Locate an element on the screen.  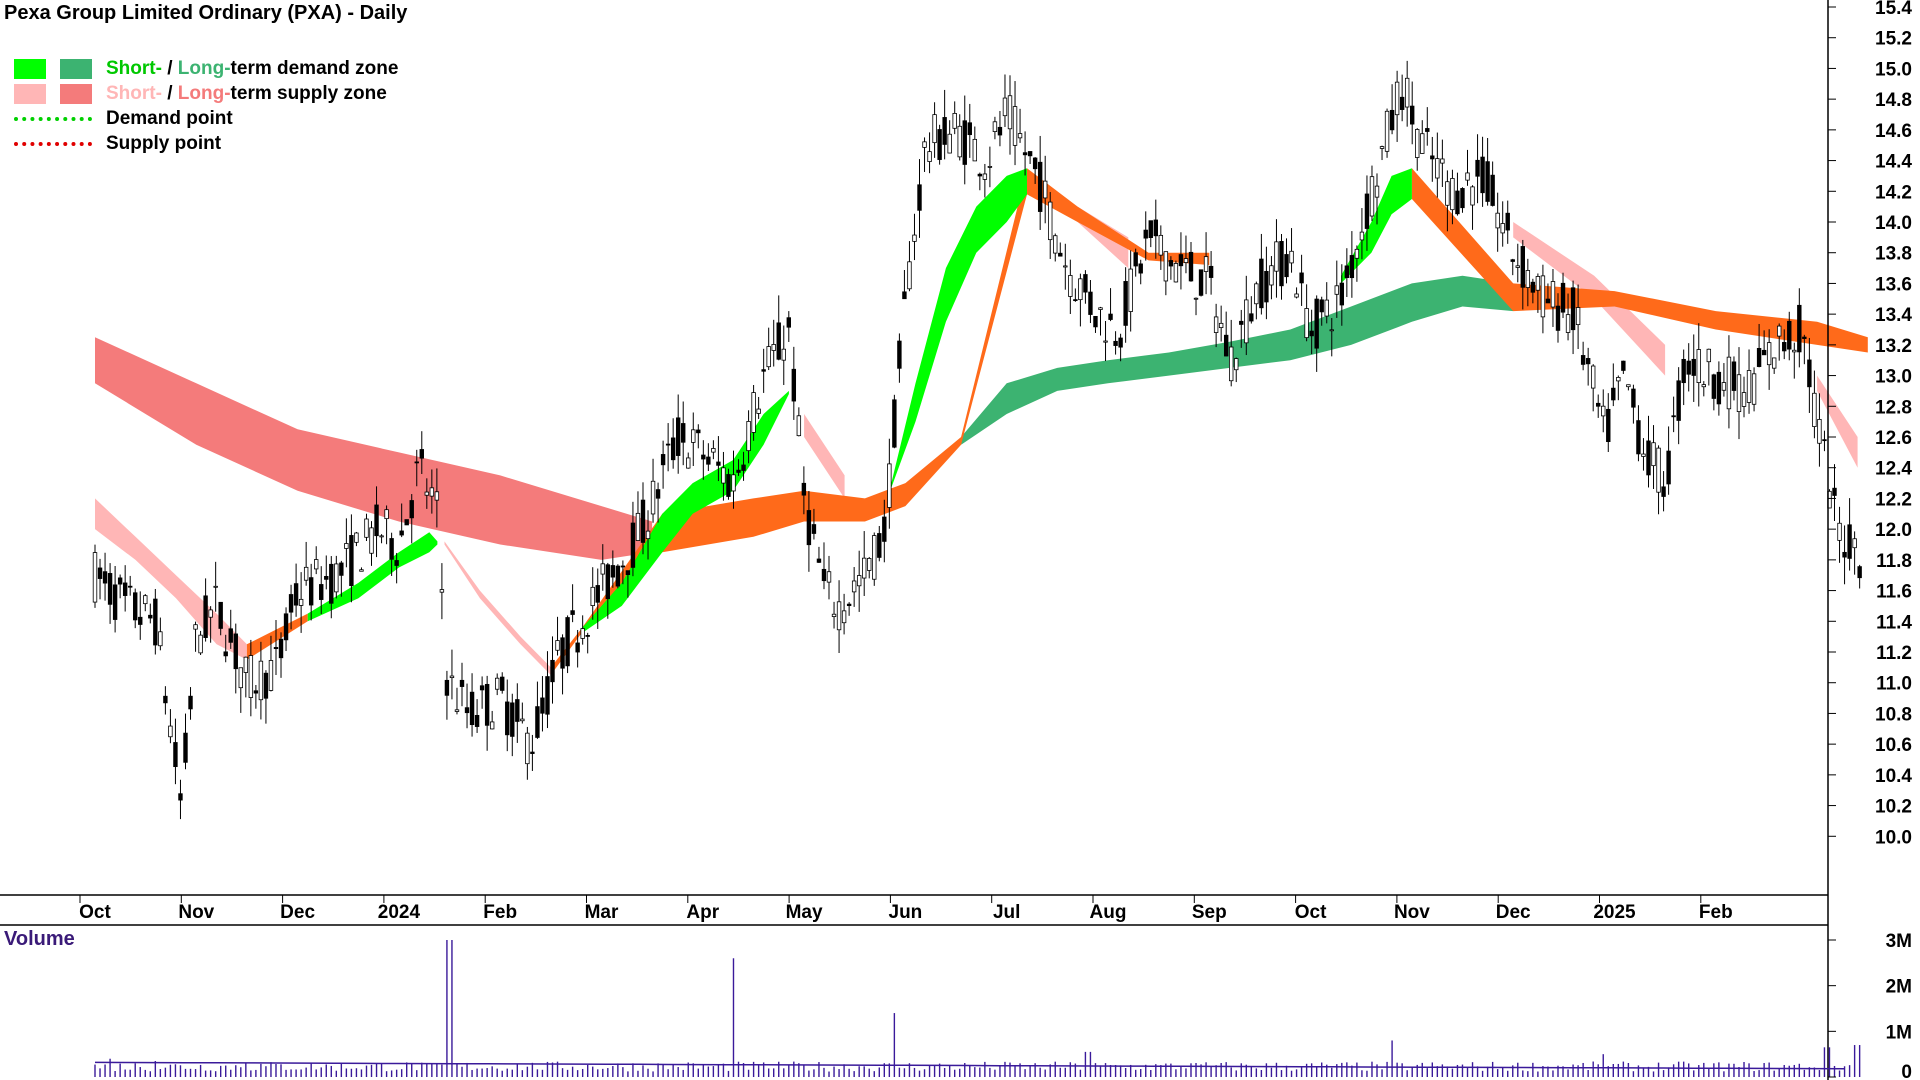
legend-swatch-long-supply is located at coordinates (76, 93).